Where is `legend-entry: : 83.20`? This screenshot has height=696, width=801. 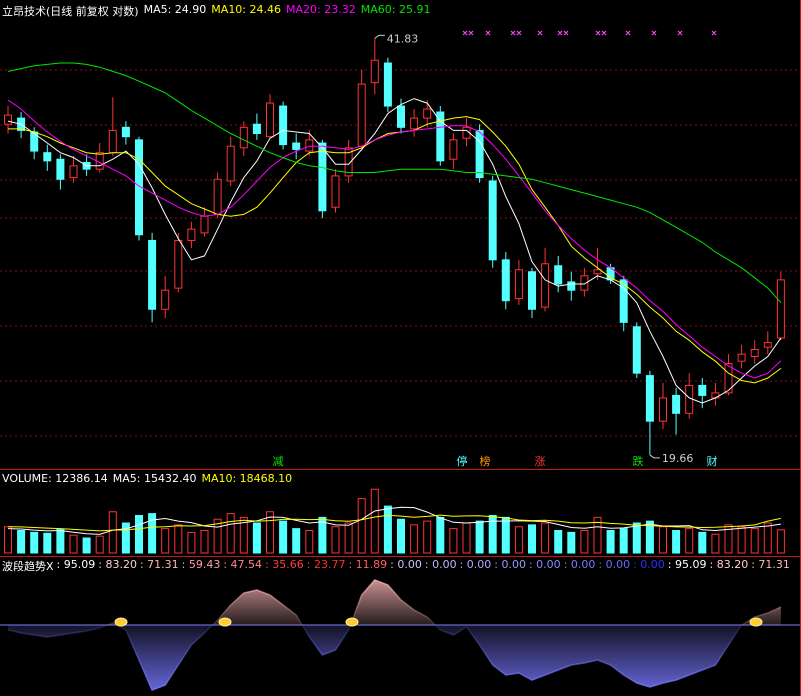 legend-entry: : 83.20 is located at coordinates (729, 564).